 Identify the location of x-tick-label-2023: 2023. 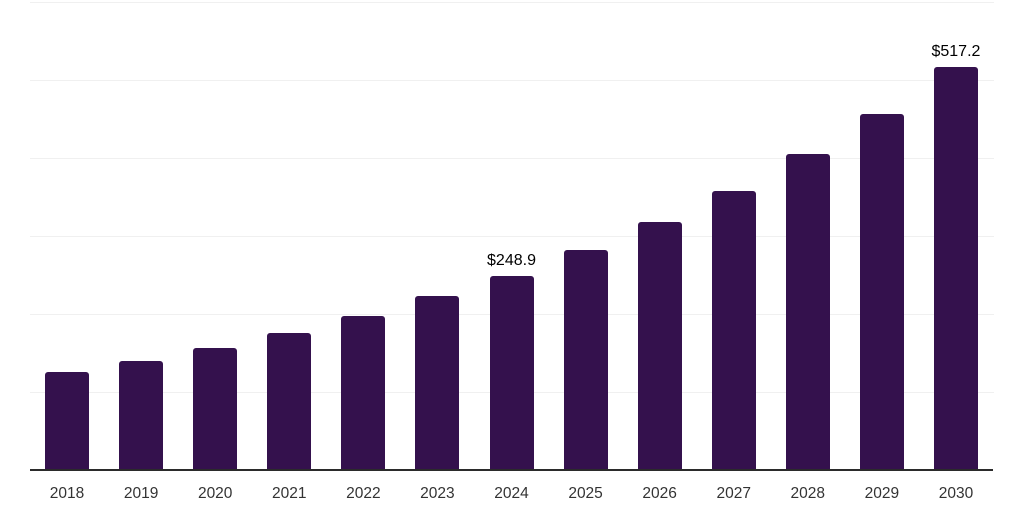
(437, 493).